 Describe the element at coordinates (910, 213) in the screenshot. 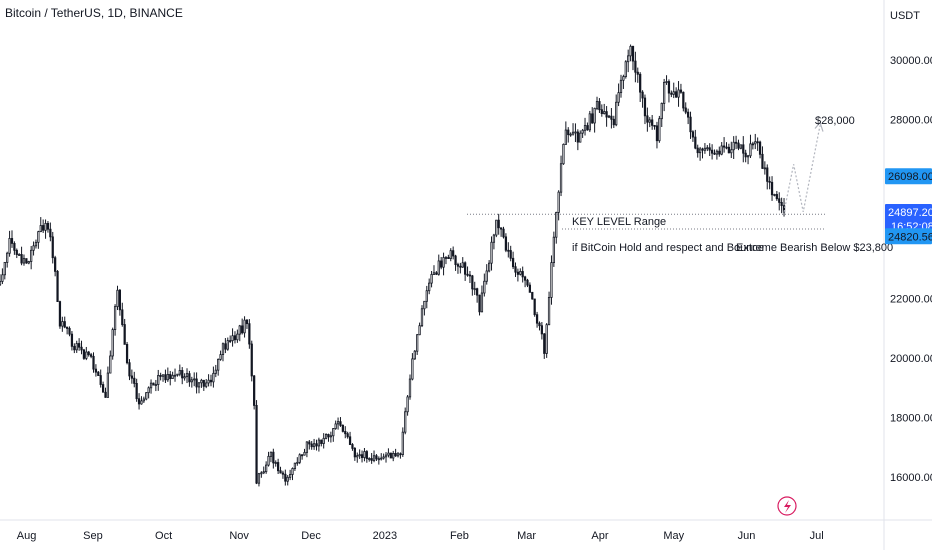

I see `last-price-tag-text: 24897.20` at that location.